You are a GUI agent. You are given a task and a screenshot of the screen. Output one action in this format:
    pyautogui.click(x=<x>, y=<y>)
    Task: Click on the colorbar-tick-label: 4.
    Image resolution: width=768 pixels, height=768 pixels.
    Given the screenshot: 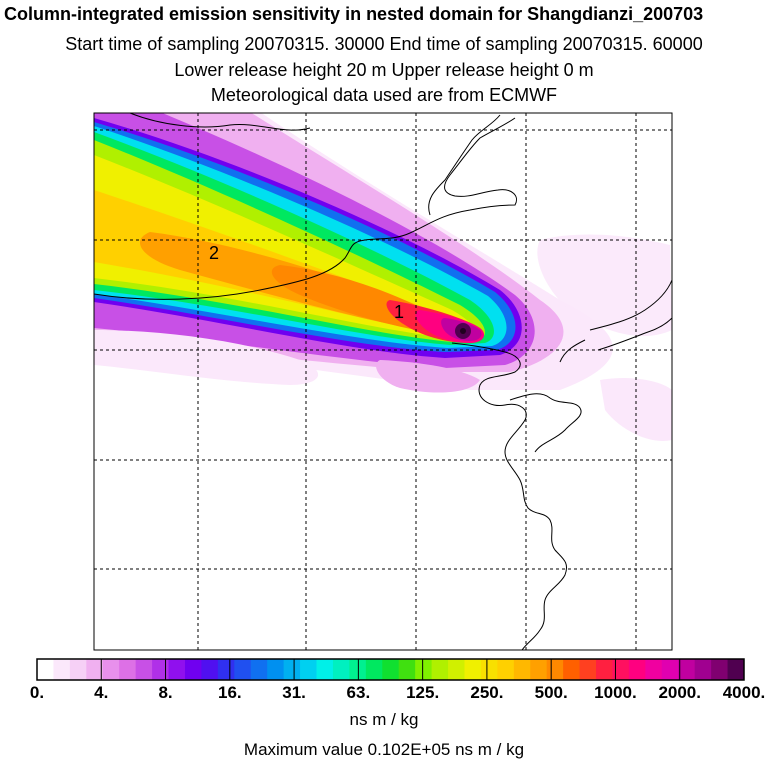 What is the action you would take?
    pyautogui.click(x=101, y=692)
    